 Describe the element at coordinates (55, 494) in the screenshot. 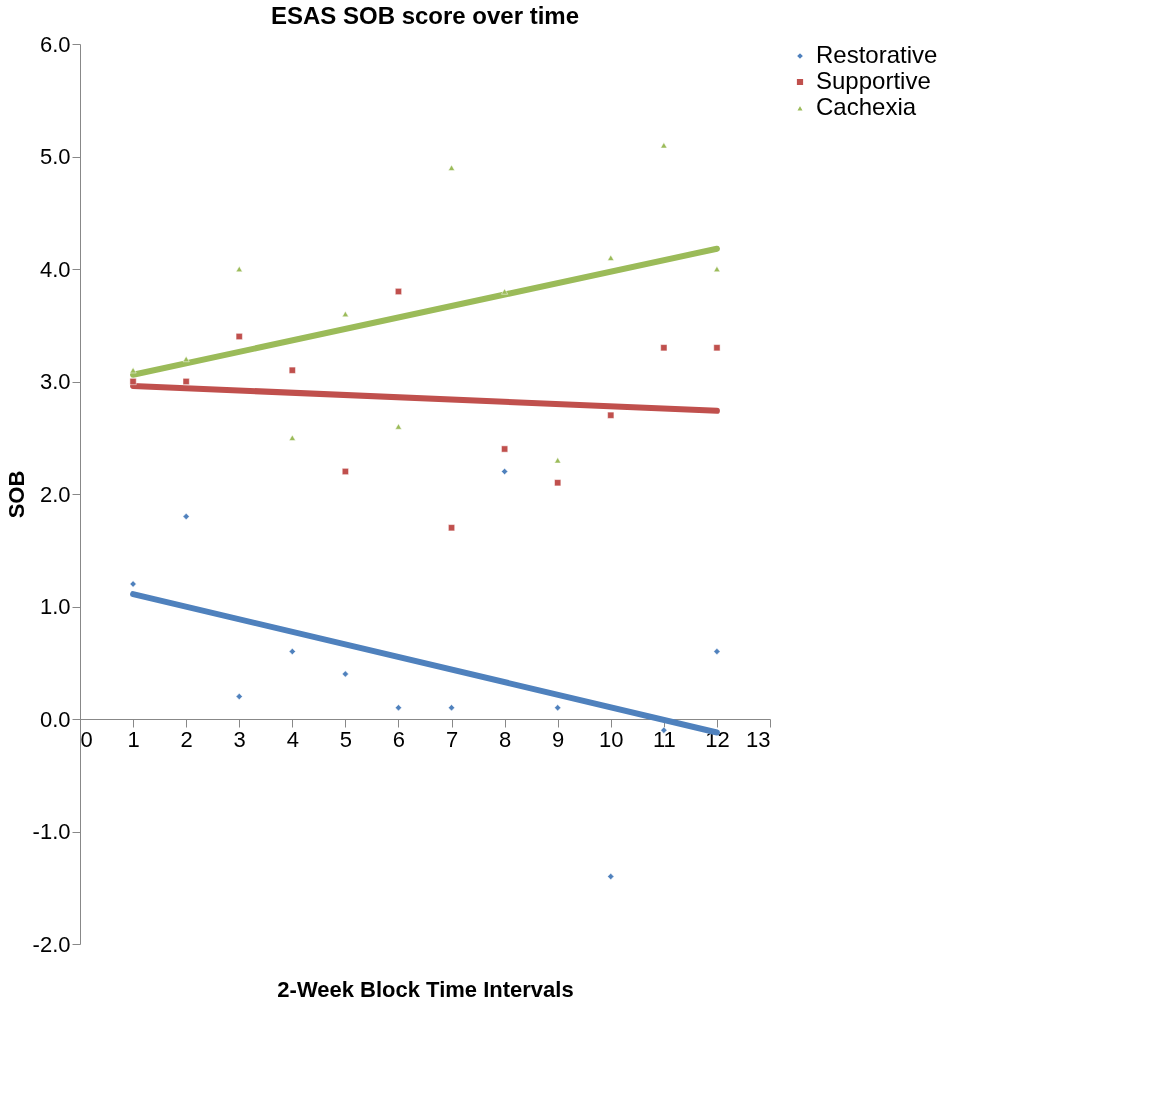

I see `y-tick-label: 2.0` at that location.